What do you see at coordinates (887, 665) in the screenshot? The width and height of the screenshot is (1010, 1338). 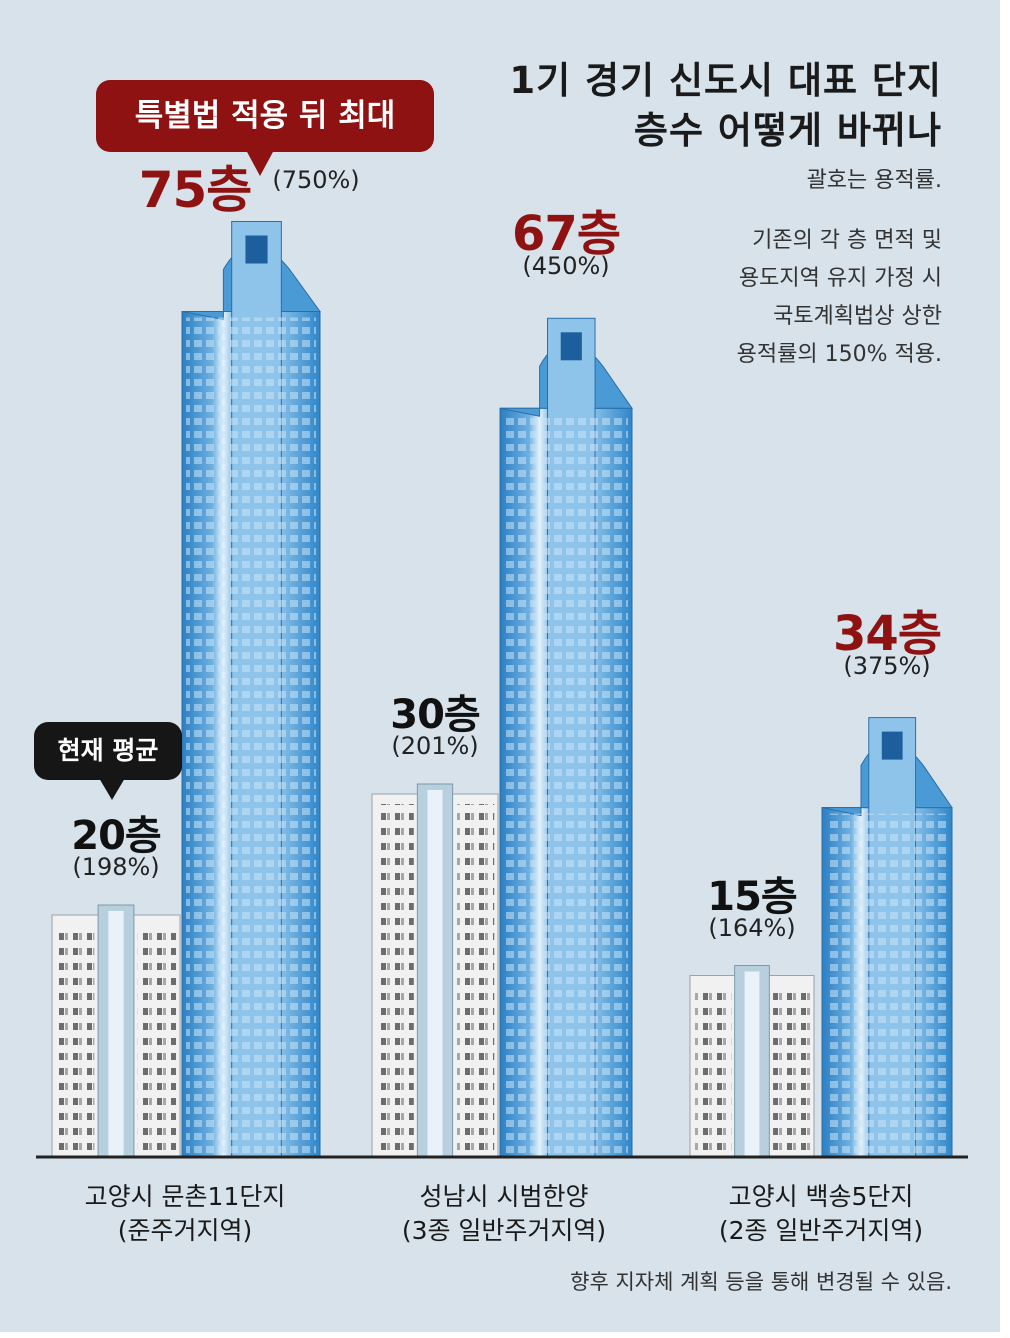 I see `max-ratio-label-3: (375%)` at bounding box center [887, 665].